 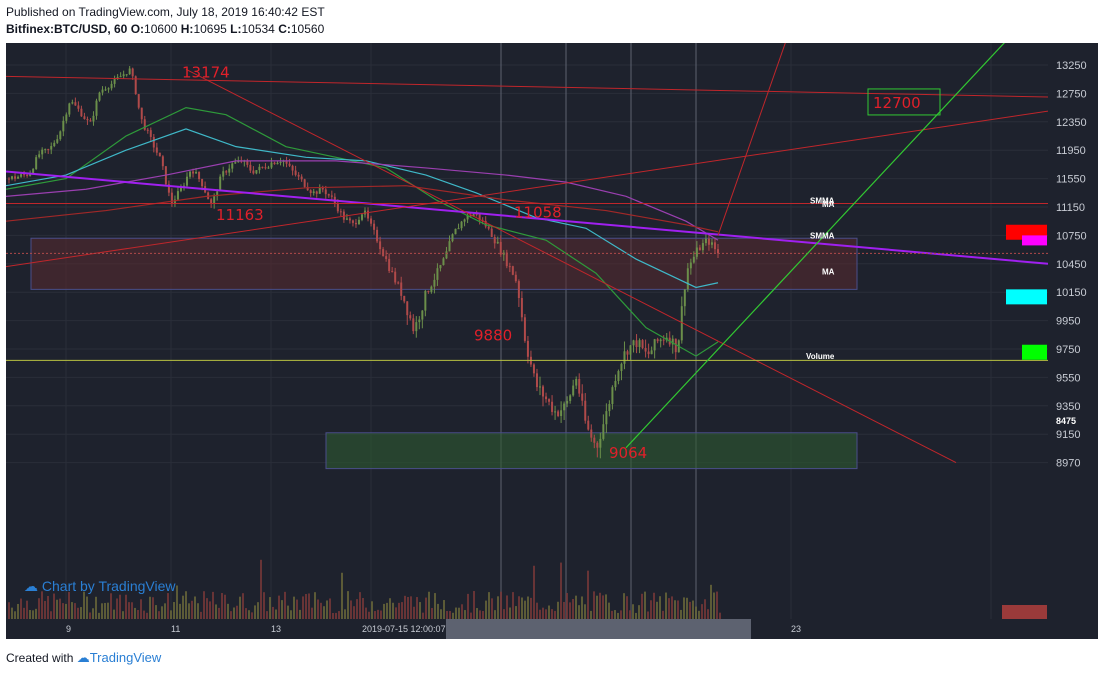 I want to click on ma-line-purple, so click(x=362, y=200).